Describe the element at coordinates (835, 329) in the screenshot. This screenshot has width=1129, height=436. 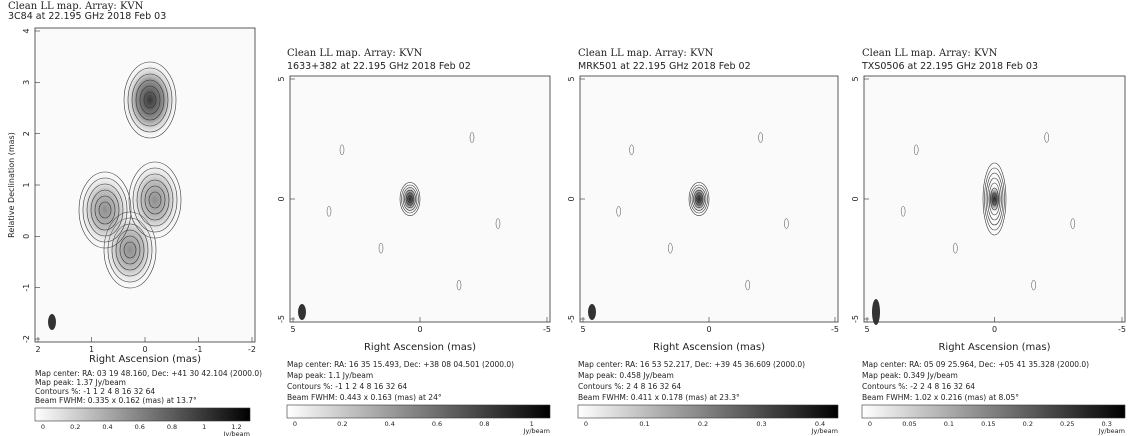
I see `x-tick-label: -5` at that location.